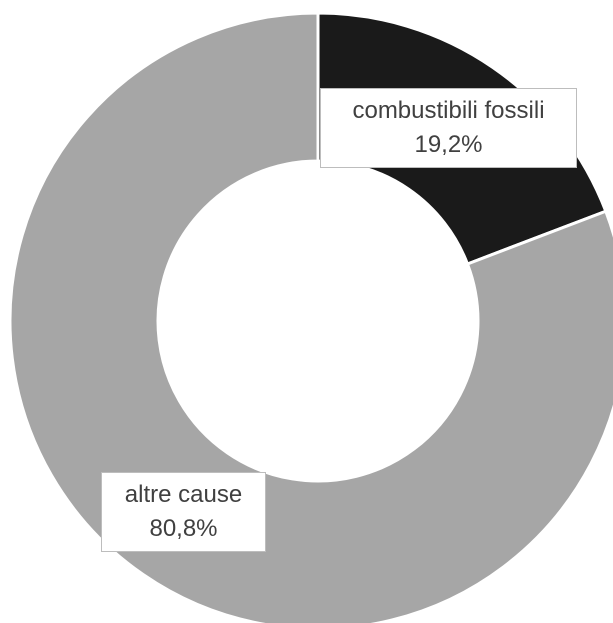  I want to click on slice-label-value: 80,8%, so click(183, 528).